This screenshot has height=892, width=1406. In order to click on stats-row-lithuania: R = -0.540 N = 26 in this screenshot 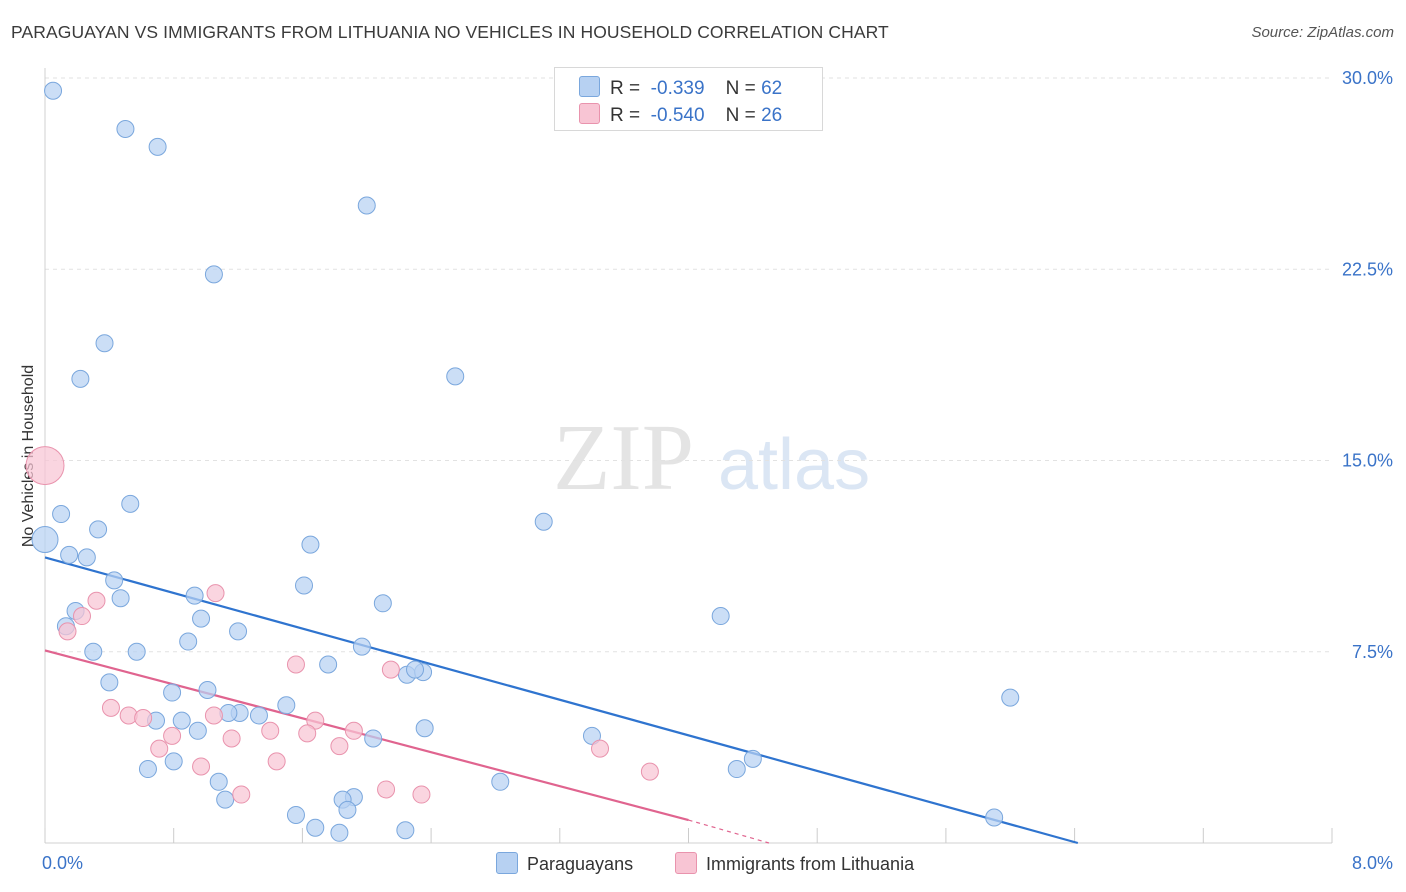, I will do `click(681, 114)`.